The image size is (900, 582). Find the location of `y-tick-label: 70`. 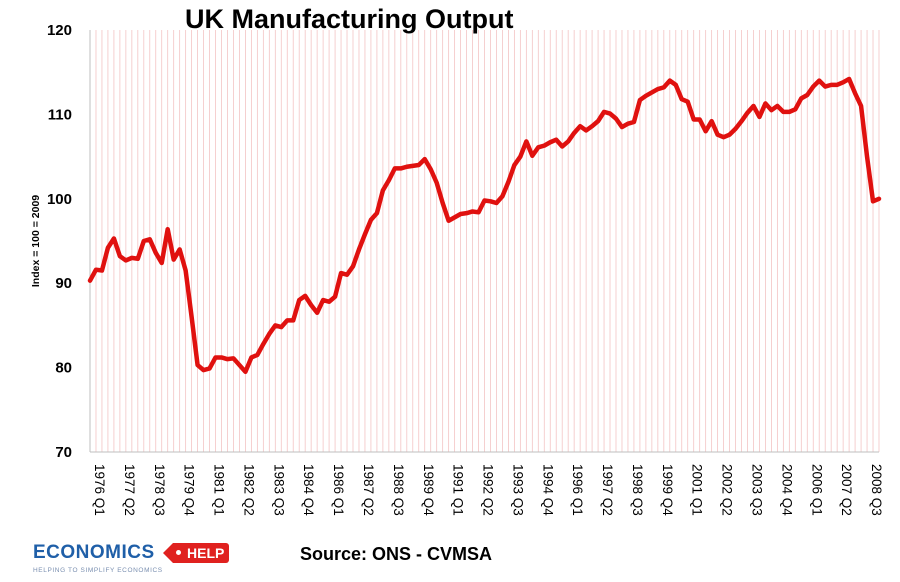

y-tick-label: 70 is located at coordinates (63, 452).